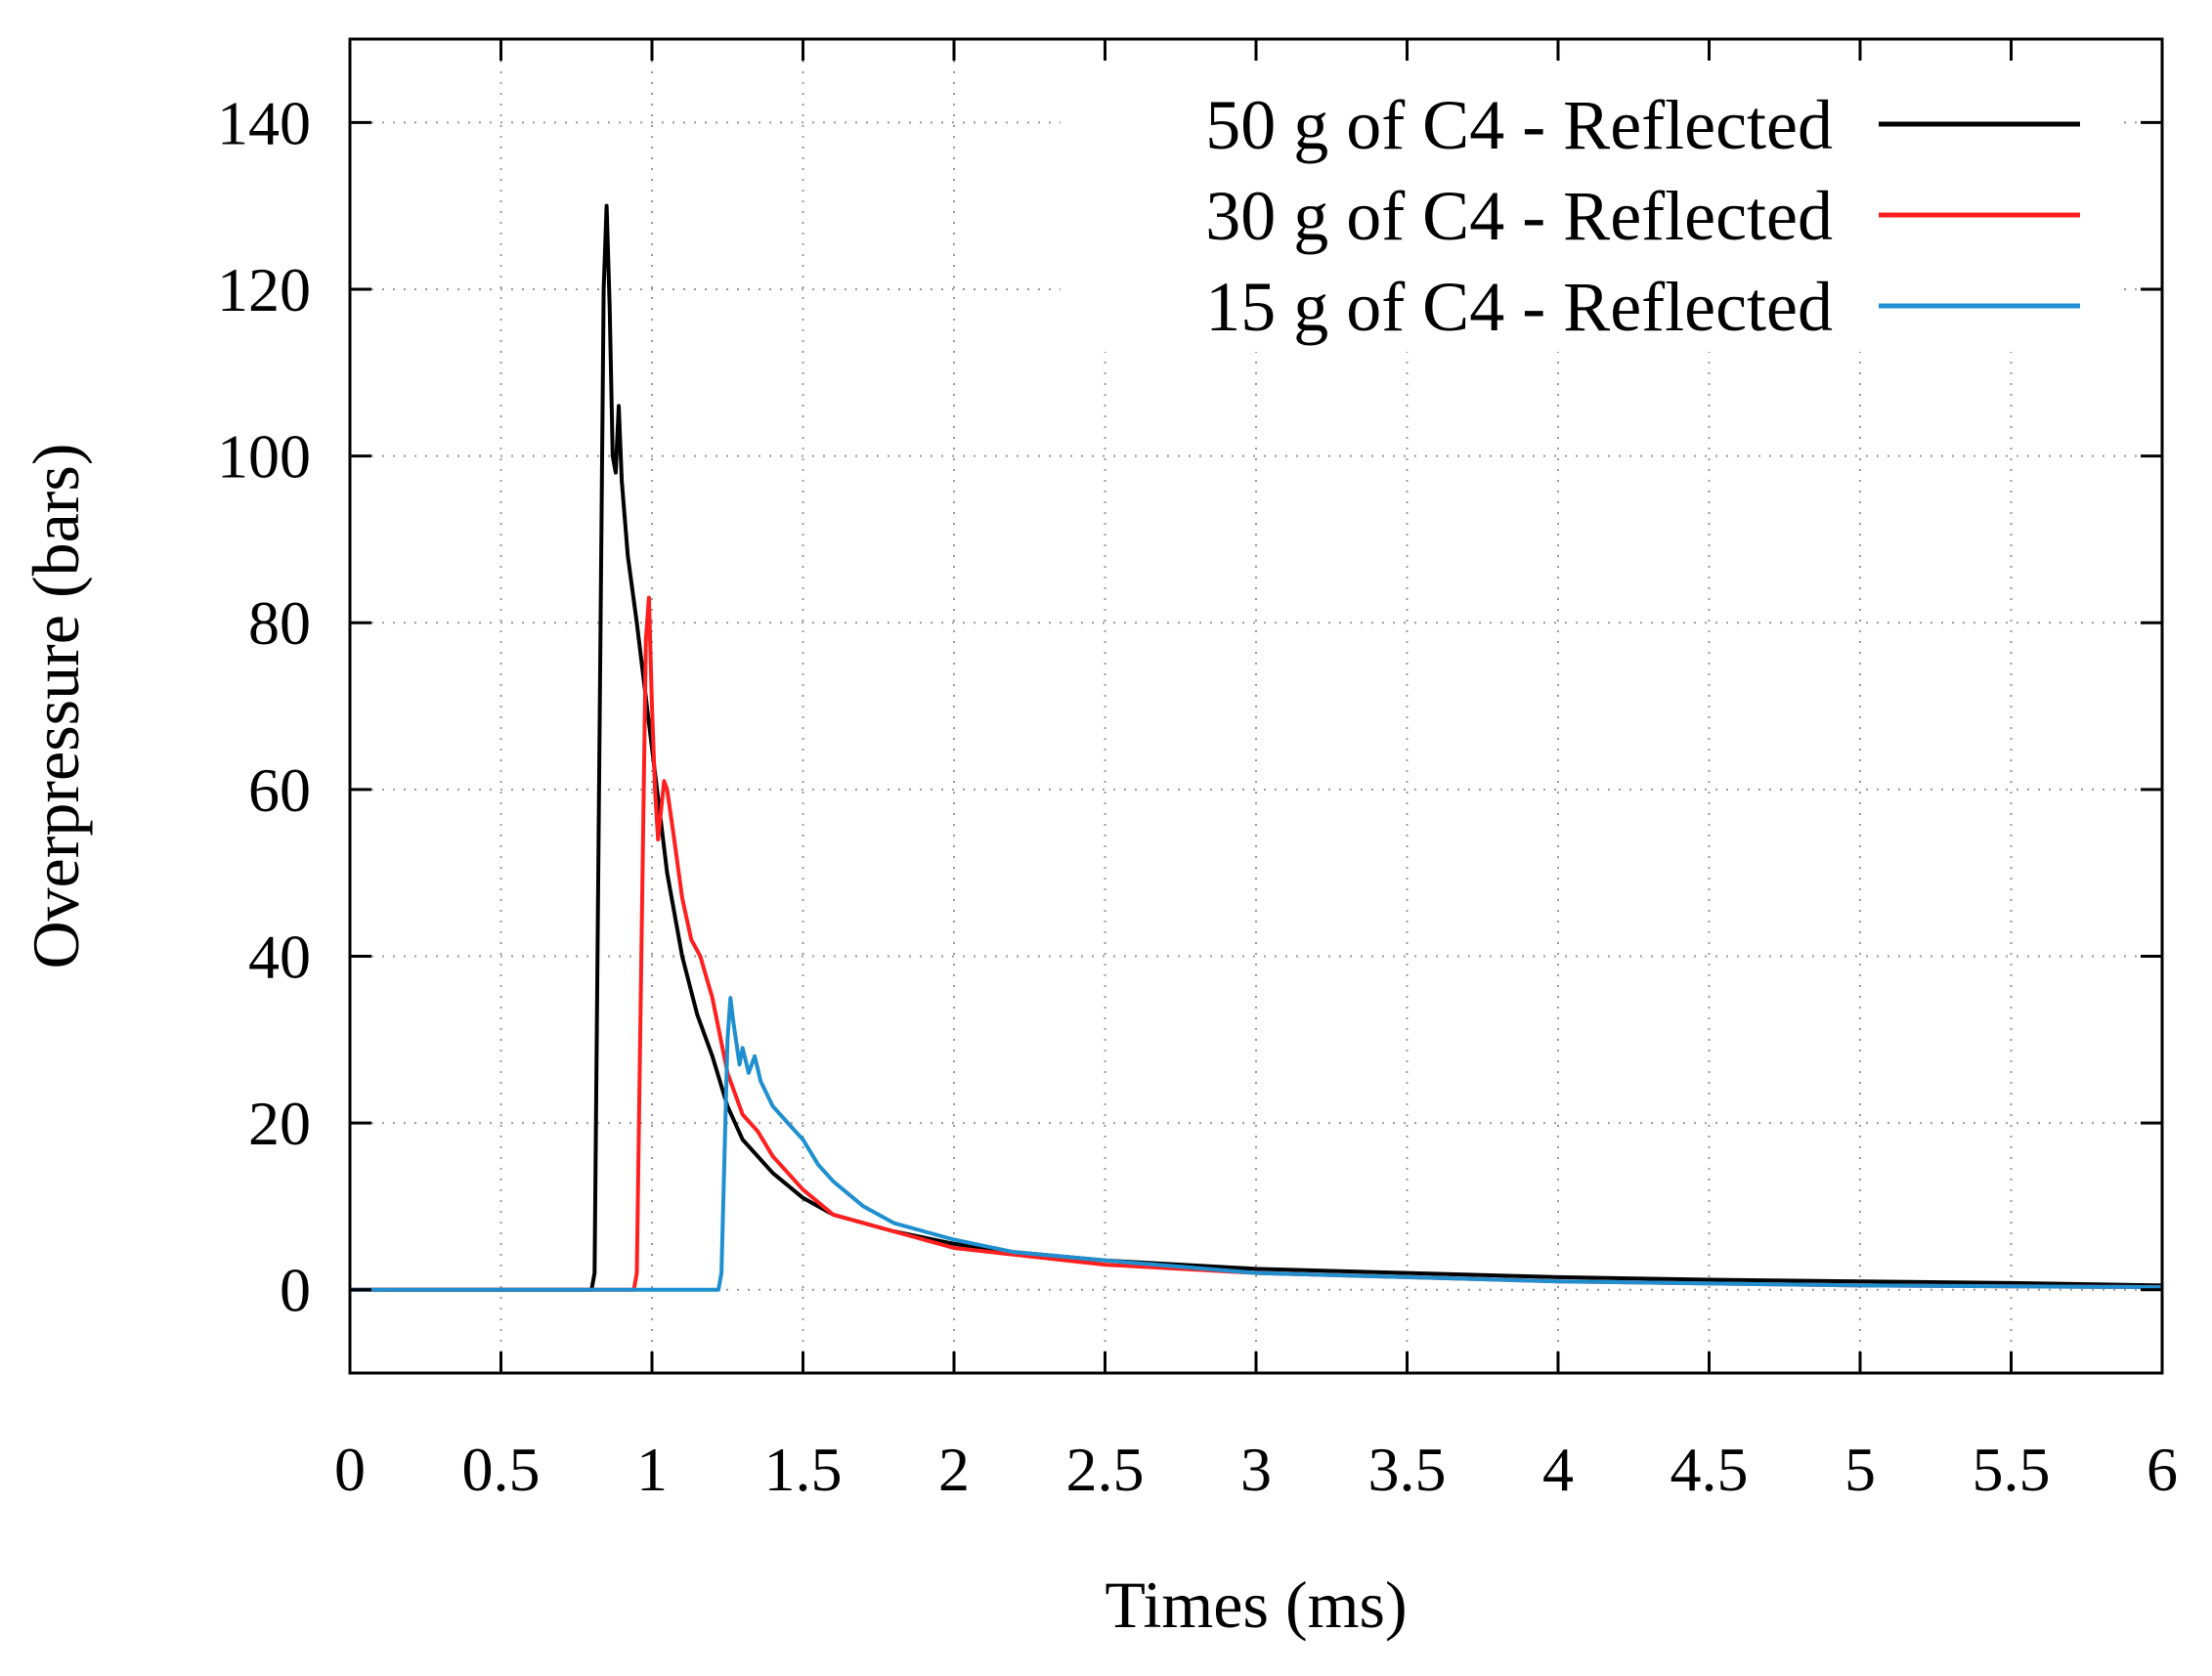 The width and height of the screenshot is (2212, 1676). What do you see at coordinates (1105, 1469) in the screenshot?
I see `x-tick-label: 2.5` at bounding box center [1105, 1469].